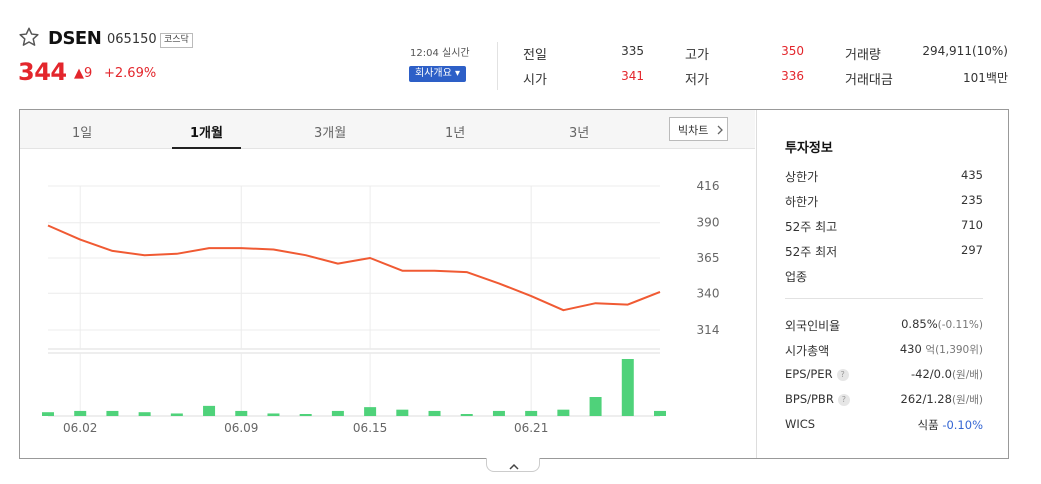 Image resolution: width=1041 pixels, height=484 pixels. What do you see at coordinates (809, 399) in the screenshot?
I see `bps-pbr-text: BPS/PBR` at bounding box center [809, 399].